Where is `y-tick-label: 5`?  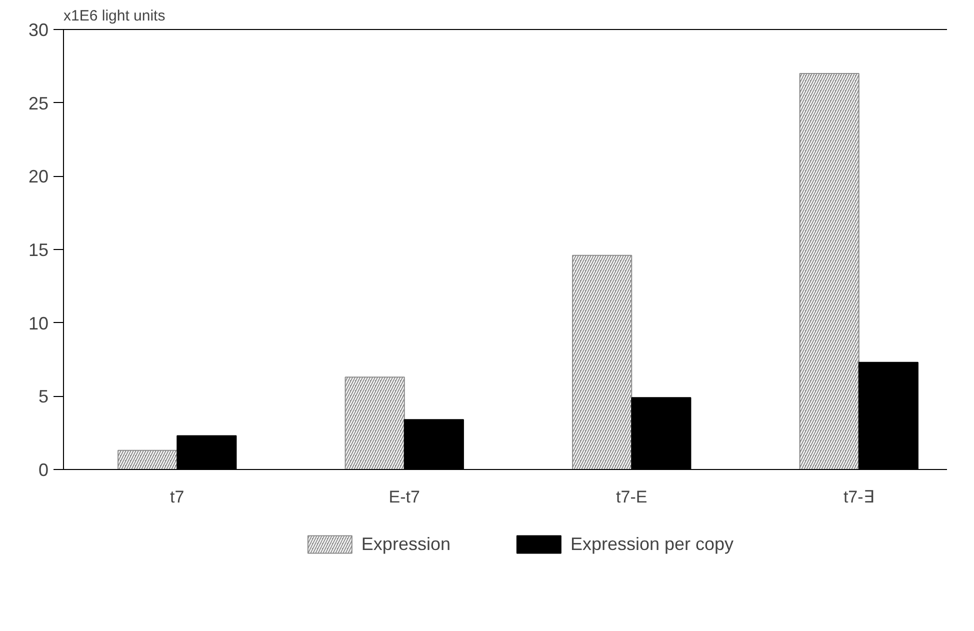 y-tick-label: 5 is located at coordinates (43, 396).